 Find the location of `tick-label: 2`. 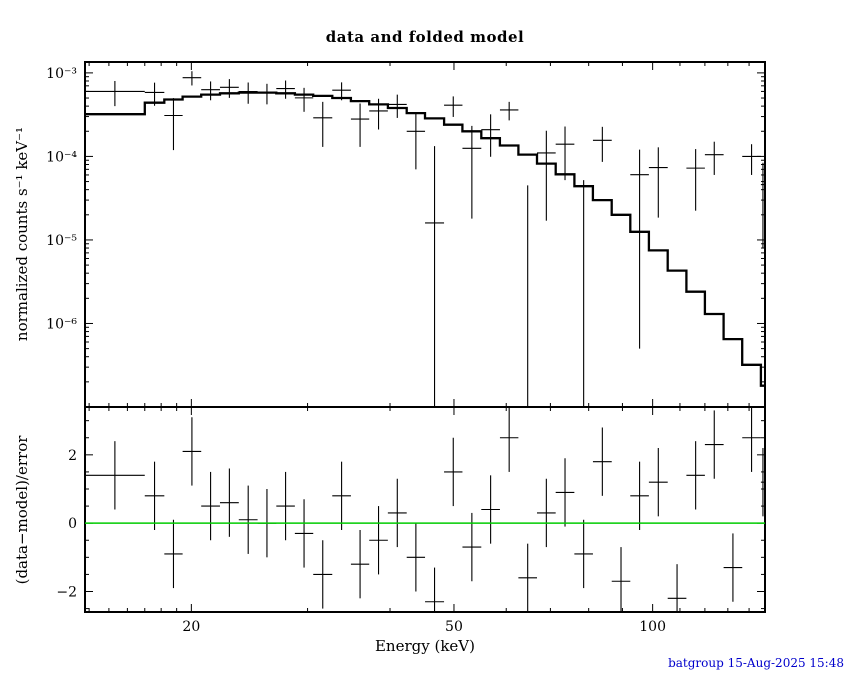

tick-label: 2 is located at coordinates (72, 456).